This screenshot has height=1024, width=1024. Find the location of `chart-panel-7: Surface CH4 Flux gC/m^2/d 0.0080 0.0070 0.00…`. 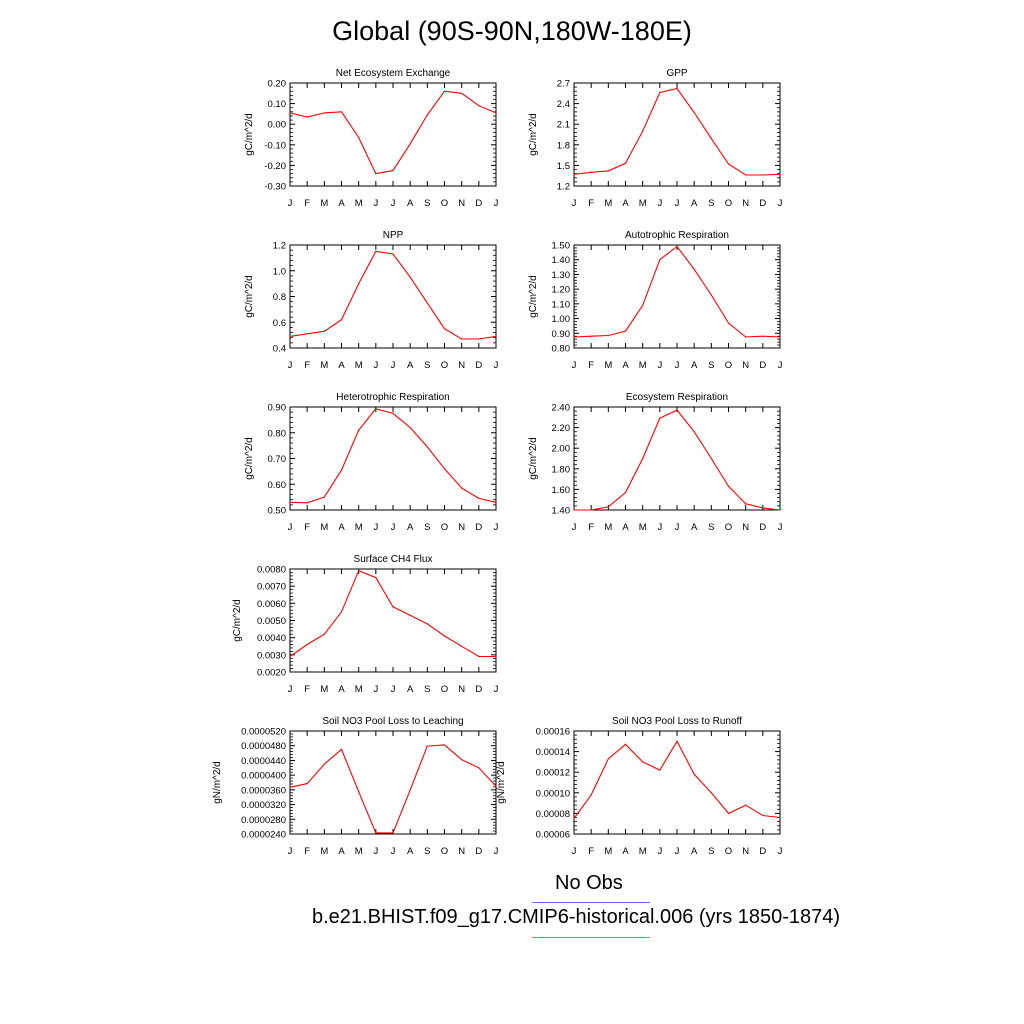

chart-panel-7: Surface CH4 Flux gC/m^2/d 0.0080 0.0070 0.00… is located at coordinates (365, 624).